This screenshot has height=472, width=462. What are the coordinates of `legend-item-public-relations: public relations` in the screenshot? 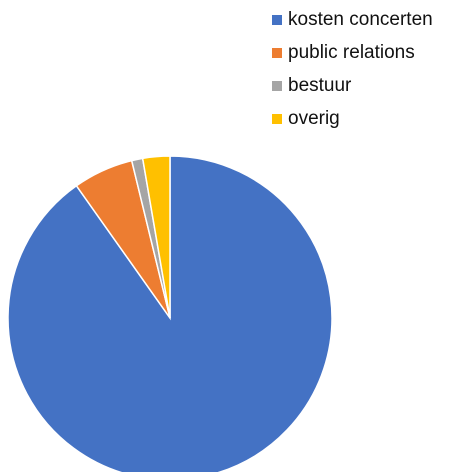 It's located at (352, 52).